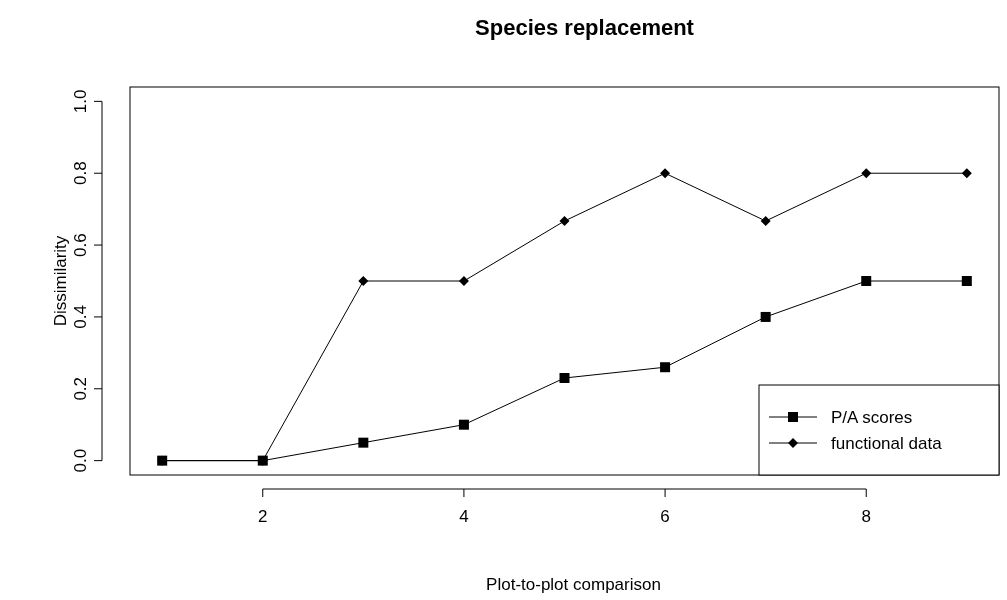 The width and height of the screenshot is (1007, 600). What do you see at coordinates (80, 460) in the screenshot?
I see `y-tick-label: 0.0` at bounding box center [80, 460].